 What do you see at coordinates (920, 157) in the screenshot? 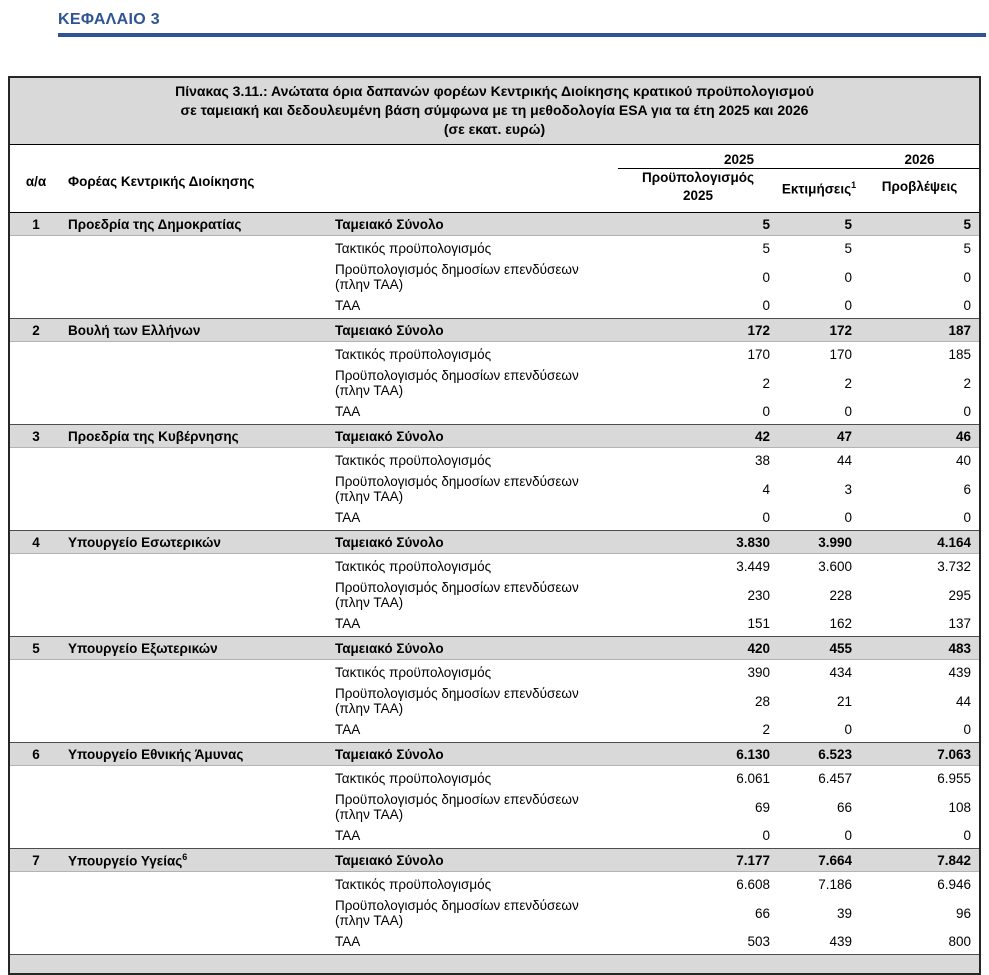
I see `col-header-year-2026: 2026` at bounding box center [920, 157].